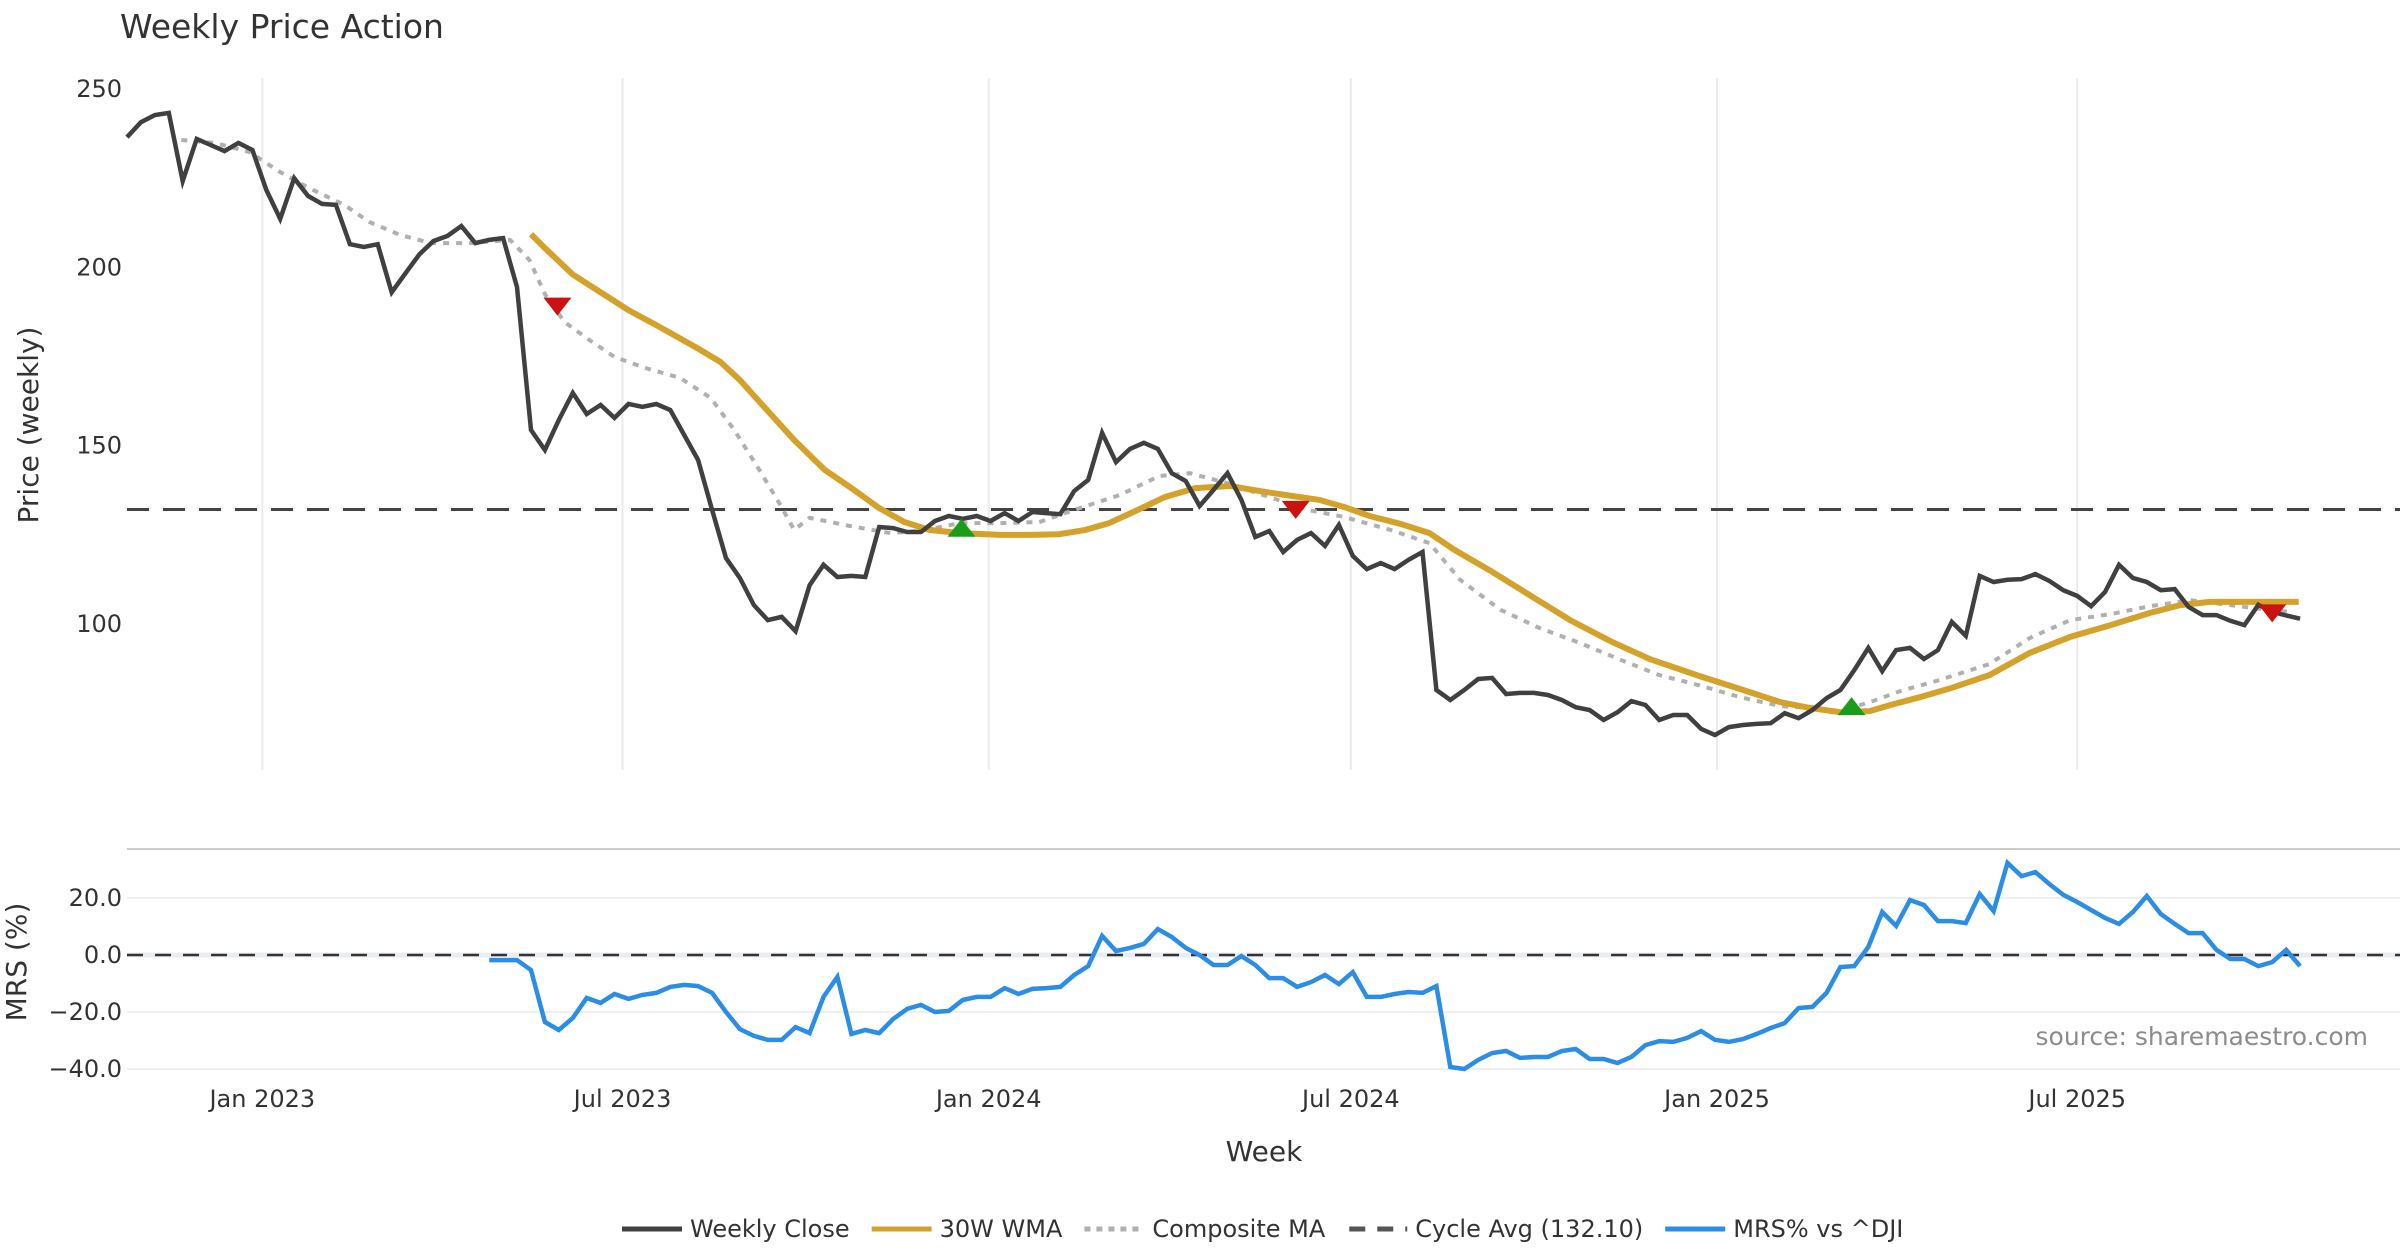 The height and width of the screenshot is (1260, 2400). I want to click on legend-label: Composite MA, so click(1238, 1229).